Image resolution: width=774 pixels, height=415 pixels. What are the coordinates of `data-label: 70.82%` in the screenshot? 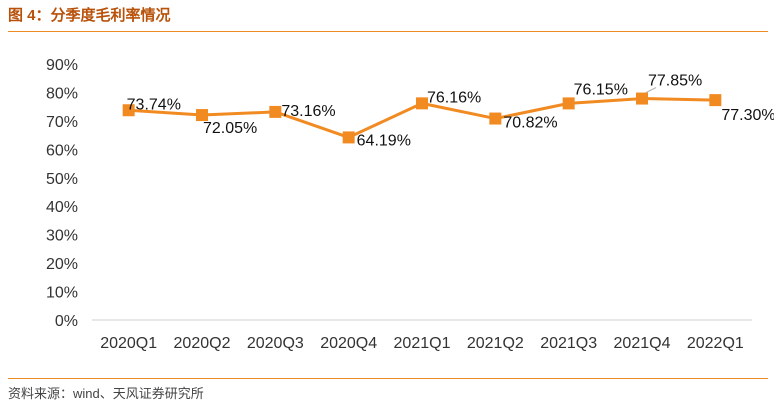 It's located at (530, 123).